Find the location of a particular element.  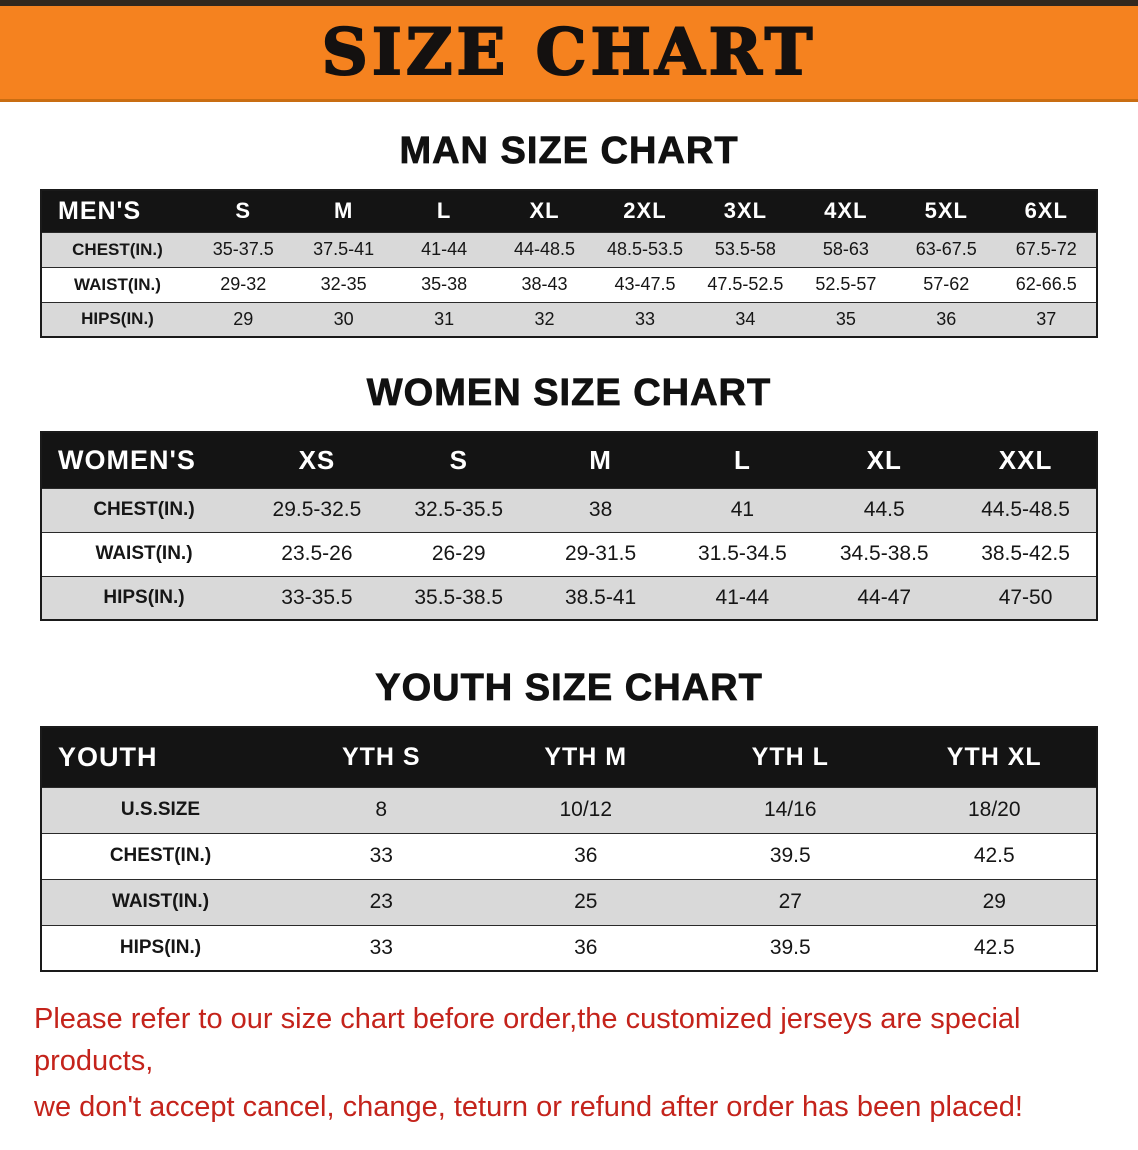

table-cell: 47-50 is located at coordinates (1026, 597).